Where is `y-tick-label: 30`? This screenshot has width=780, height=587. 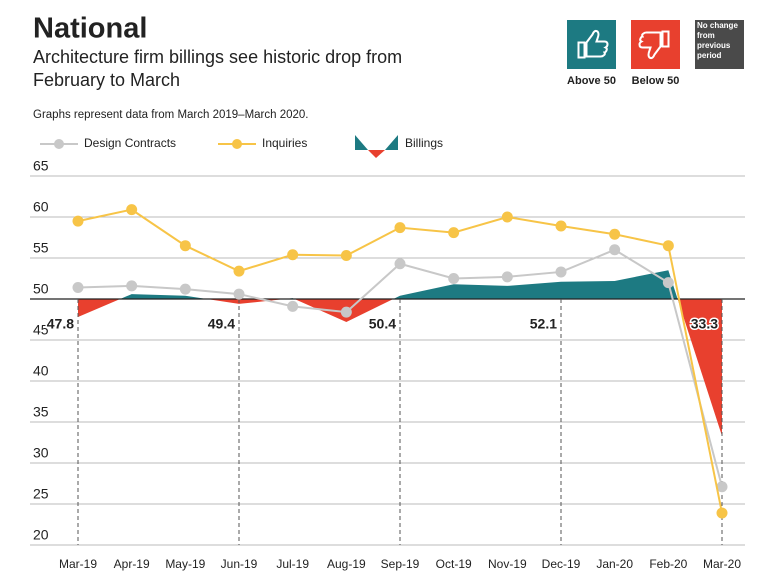
y-tick-label: 30 is located at coordinates (41, 453).